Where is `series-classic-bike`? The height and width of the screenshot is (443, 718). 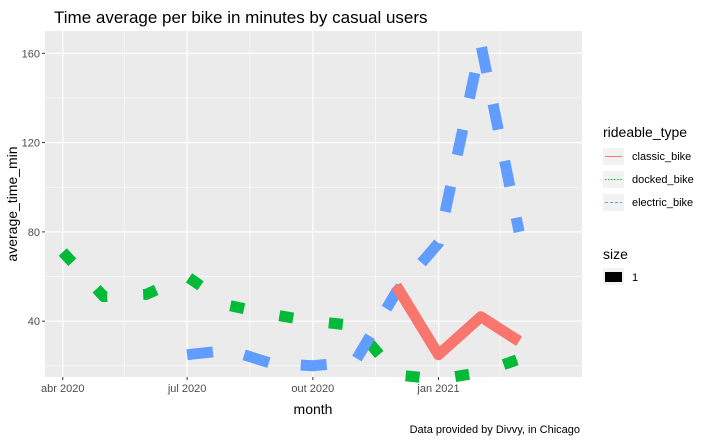
series-classic-bike is located at coordinates (457, 321).